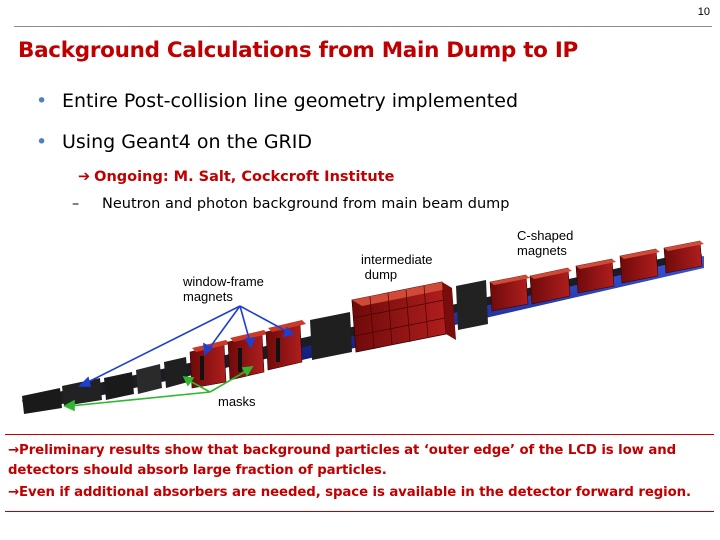 Image resolution: width=720 pixels, height=540 pixels. What do you see at coordinates (158, 389) in the screenshot?
I see `masks-callout-arrows` at bounding box center [158, 389].